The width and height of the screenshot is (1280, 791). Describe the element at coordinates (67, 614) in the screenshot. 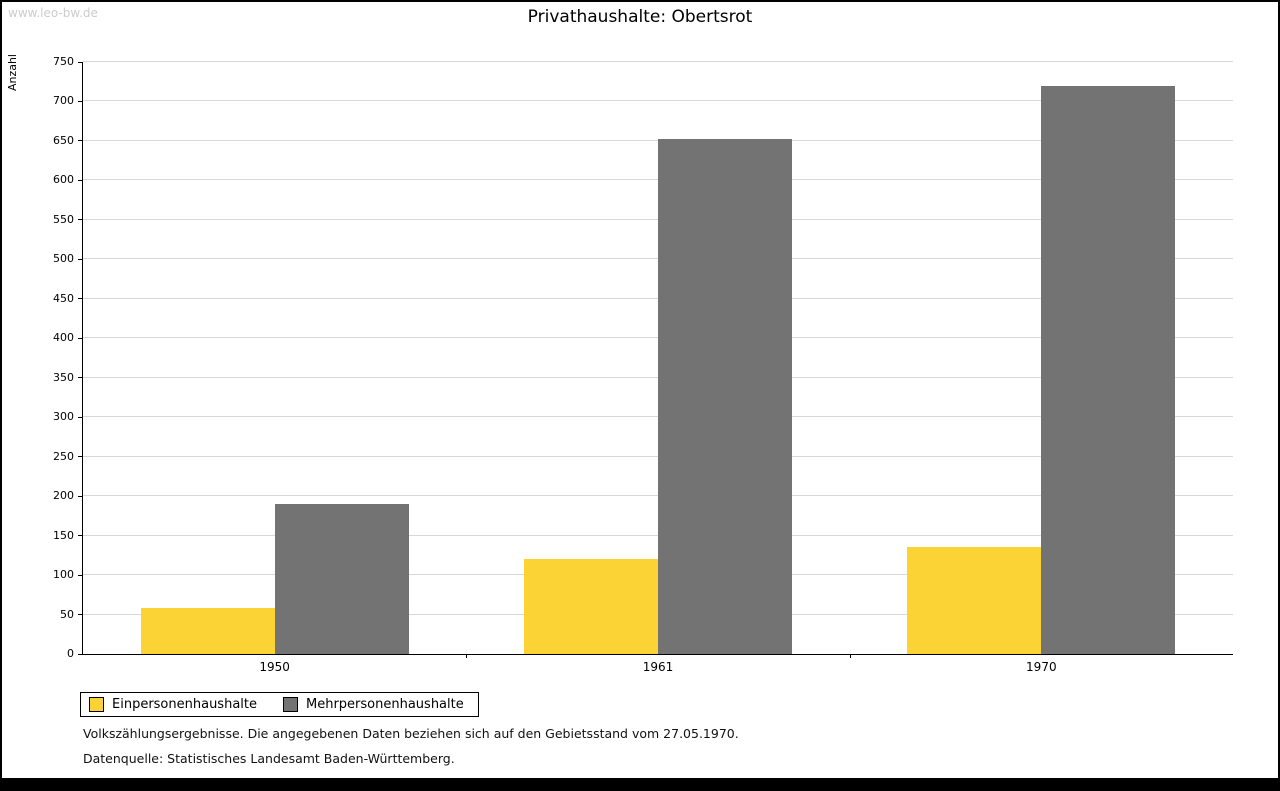

I see `y-tick-label: 50` at that location.